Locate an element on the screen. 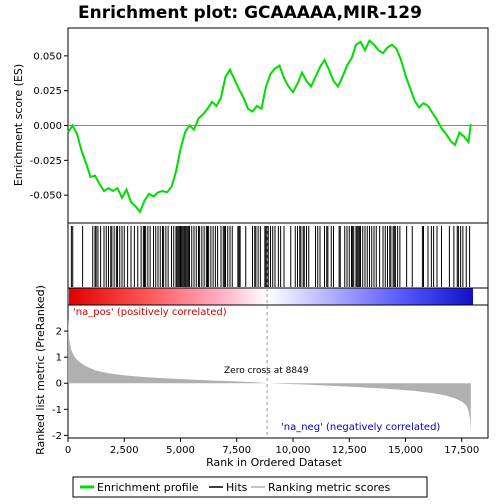  es-tick-label: 0.000 is located at coordinates (47, 126).